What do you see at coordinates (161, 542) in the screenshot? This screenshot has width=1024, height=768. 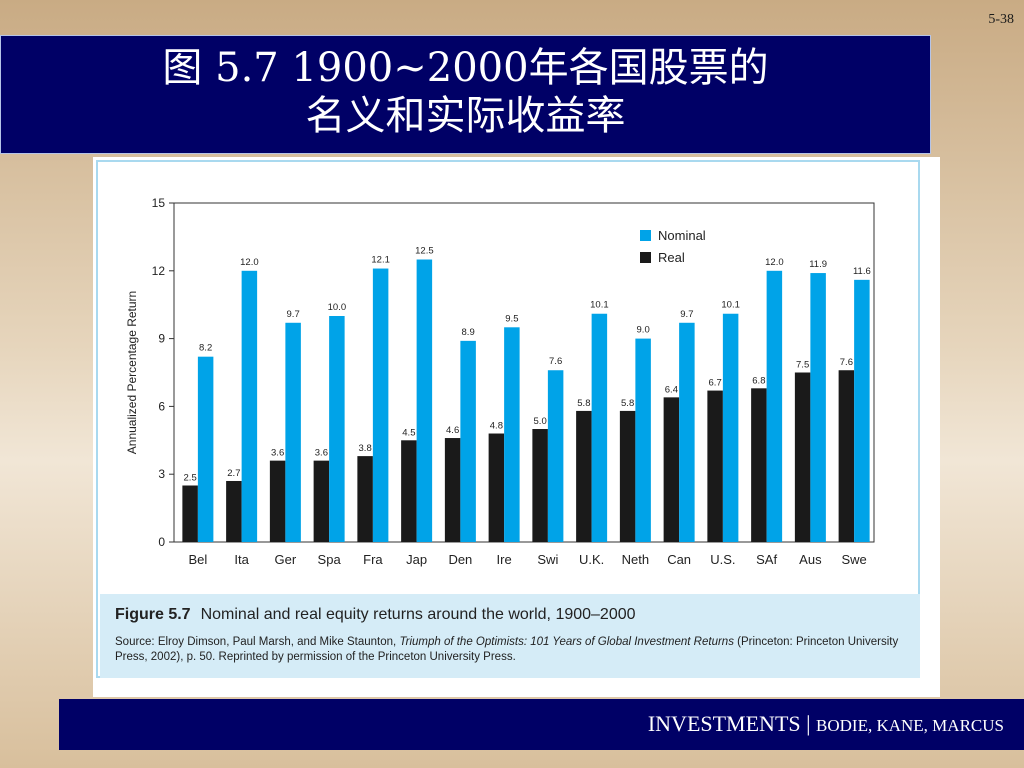 I see `y-tick-label: 0` at bounding box center [161, 542].